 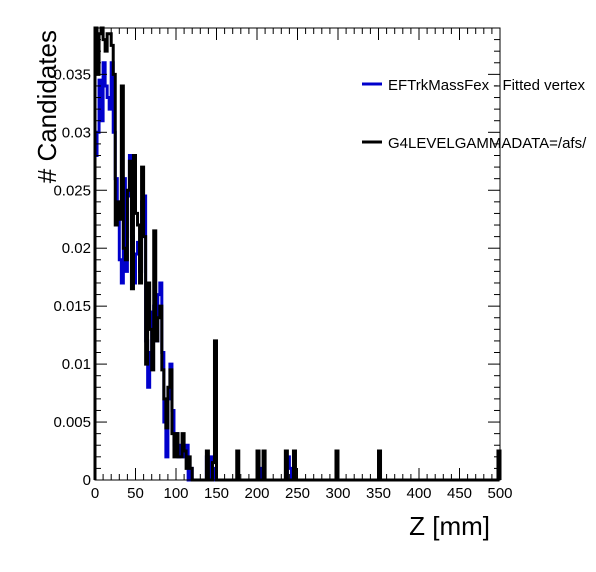 I want to click on x-tick-label: 350, so click(x=378, y=493).